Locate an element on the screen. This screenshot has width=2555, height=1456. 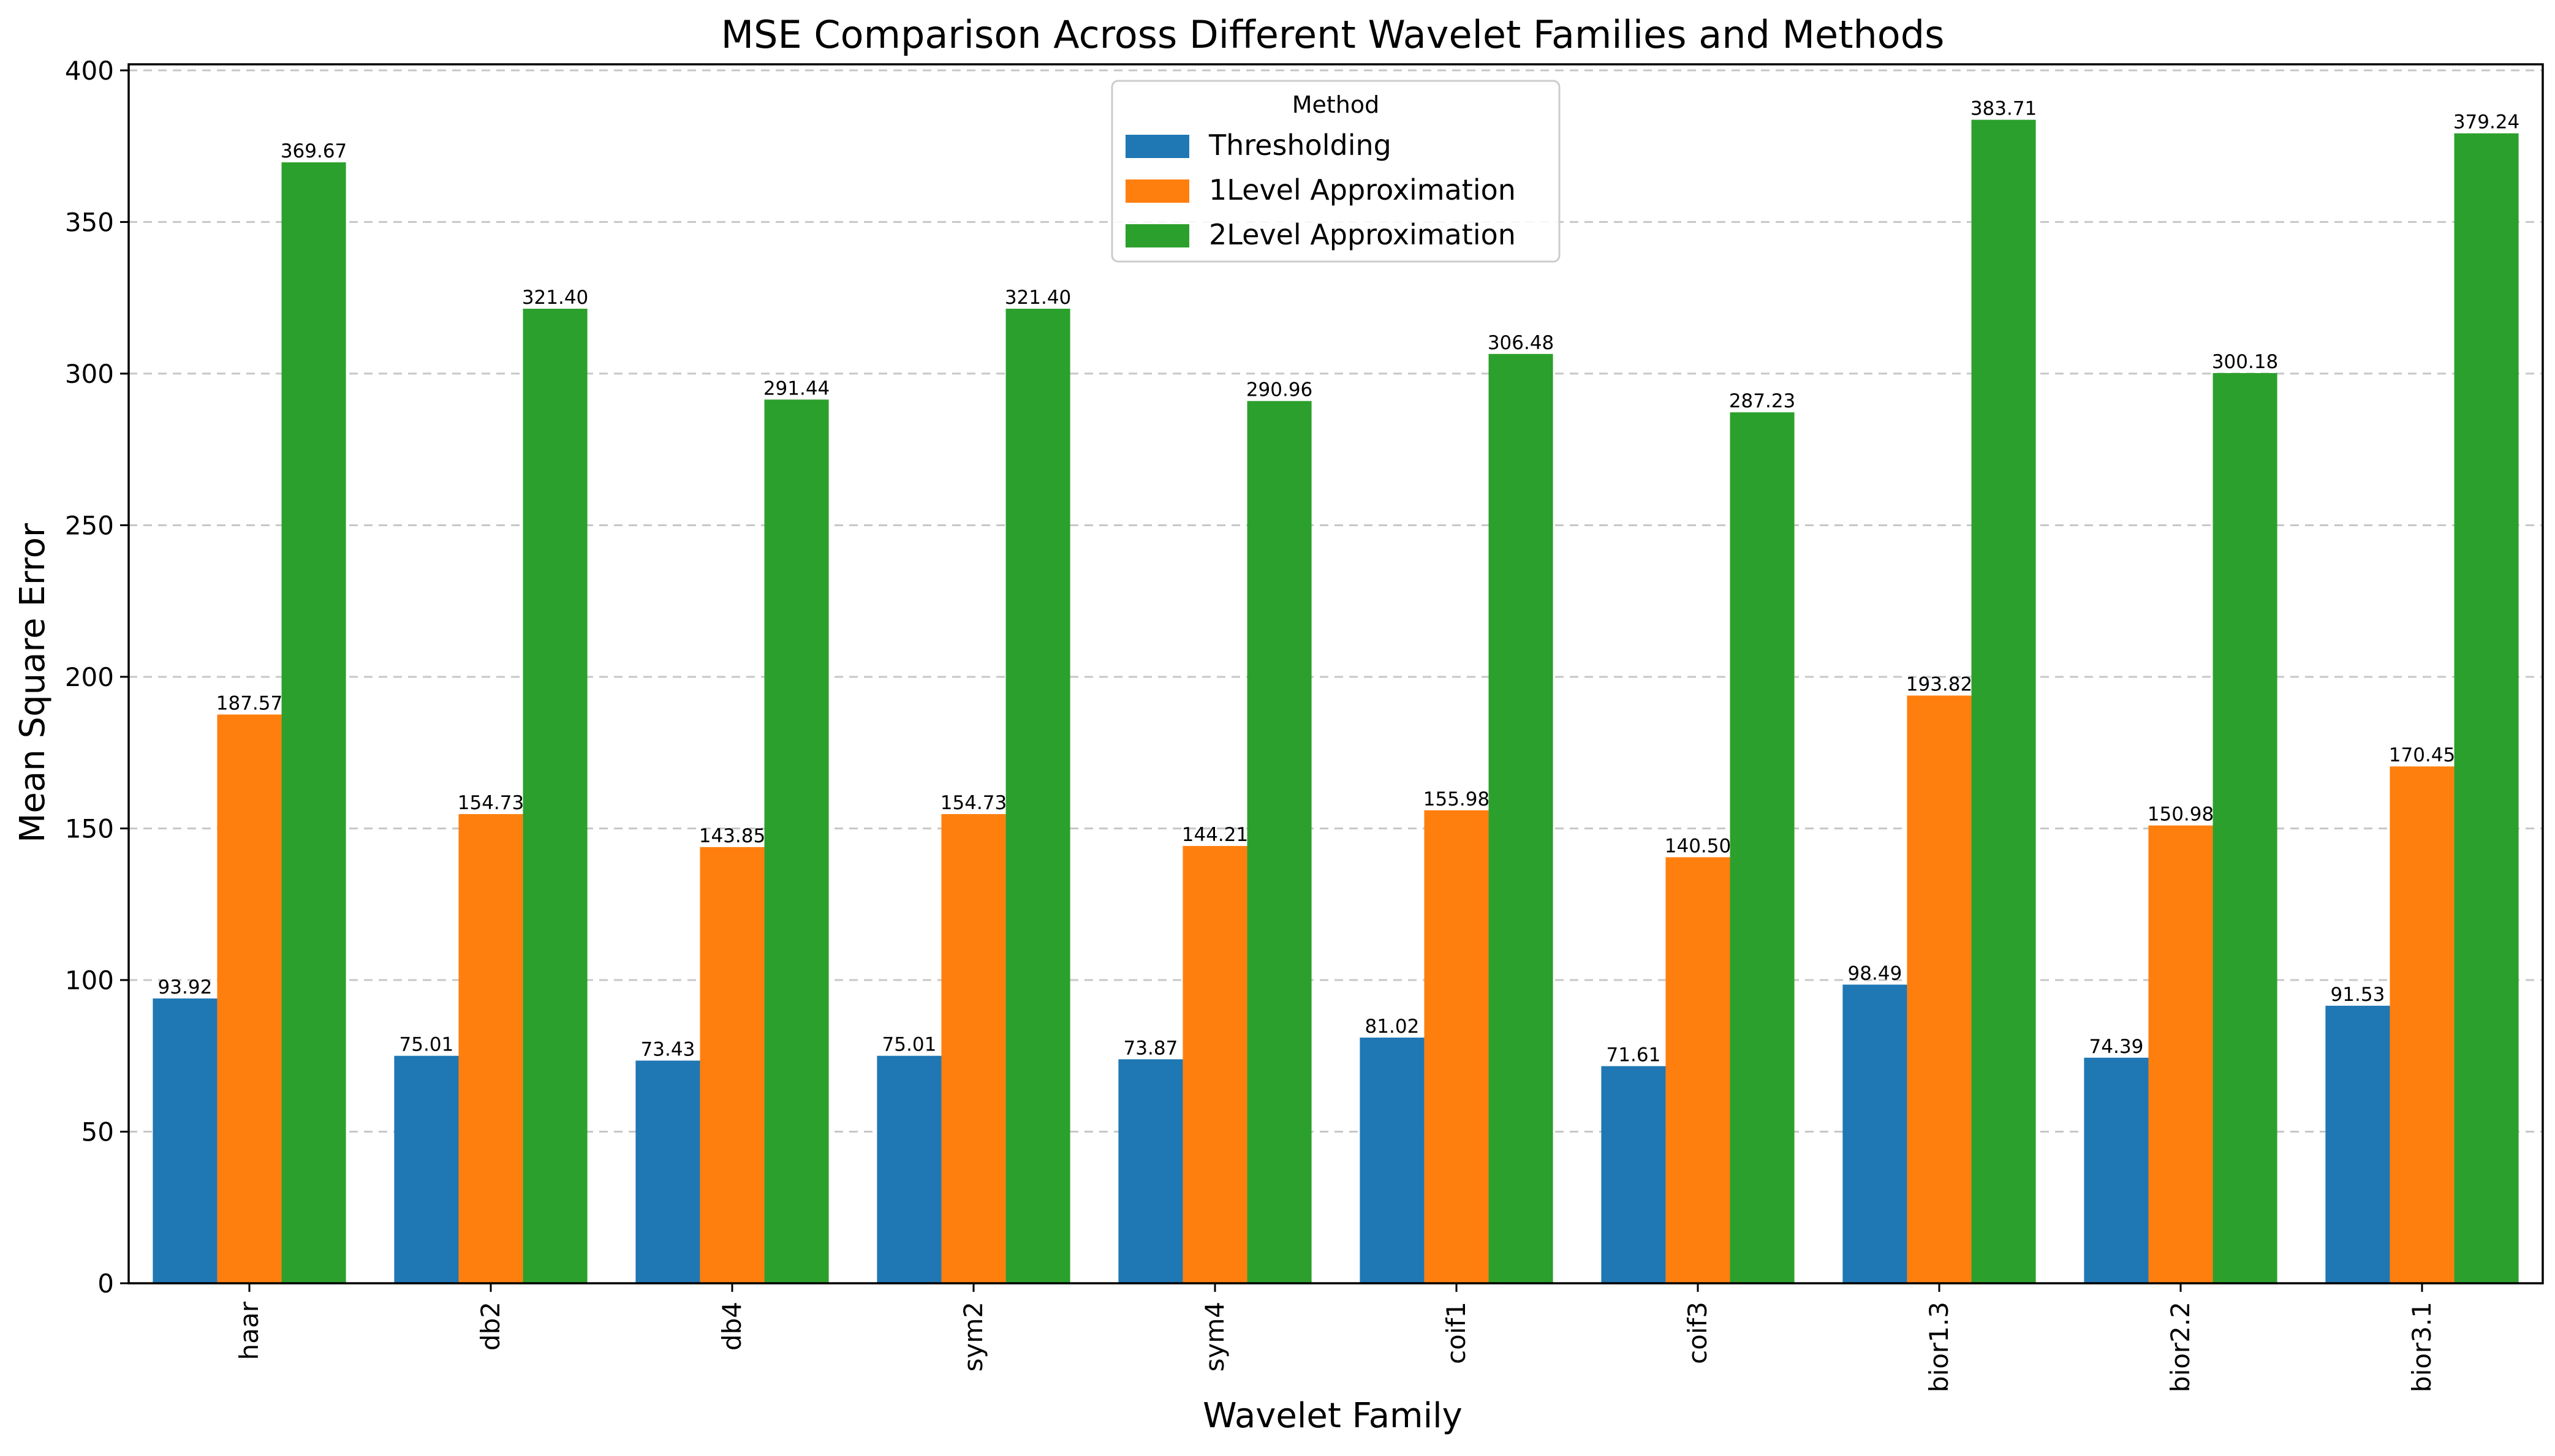
bar-value-label: 73.43 is located at coordinates (668, 1050).